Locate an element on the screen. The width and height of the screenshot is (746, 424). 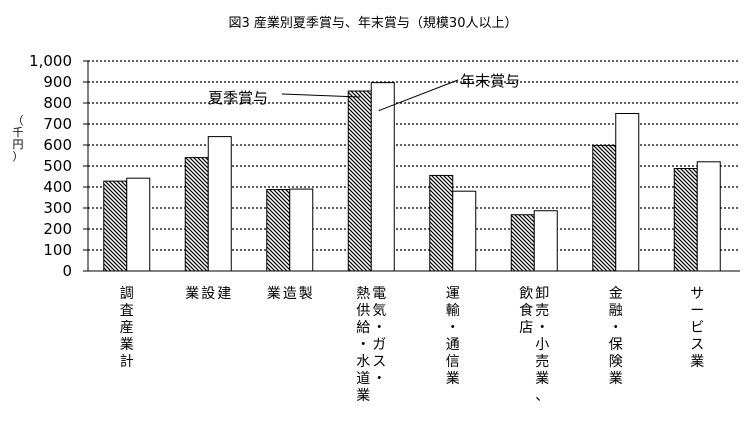
legend-leader-yearend is located at coordinates (418, 95).